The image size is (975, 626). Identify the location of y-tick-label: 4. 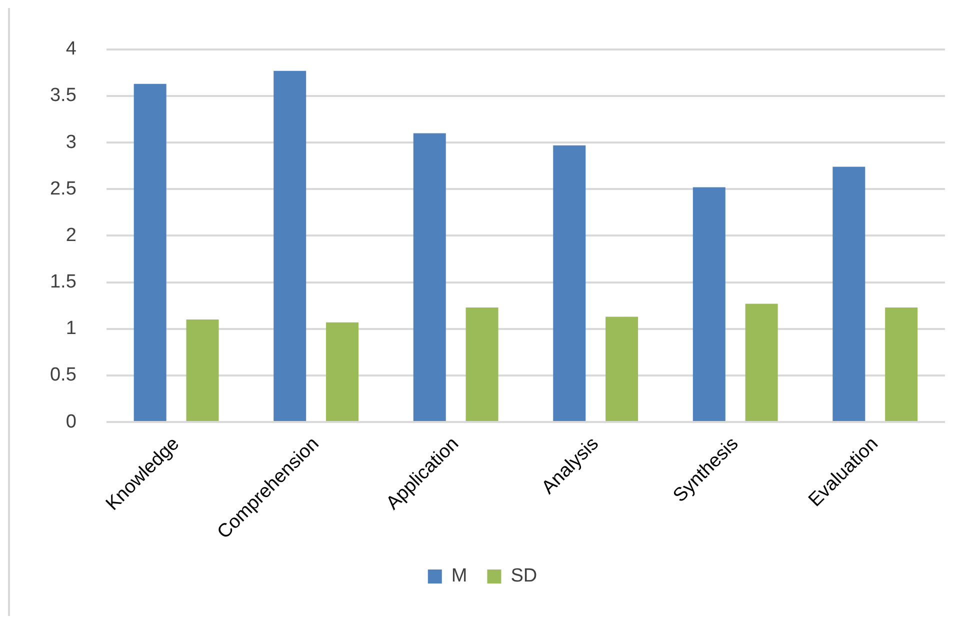
(71, 49).